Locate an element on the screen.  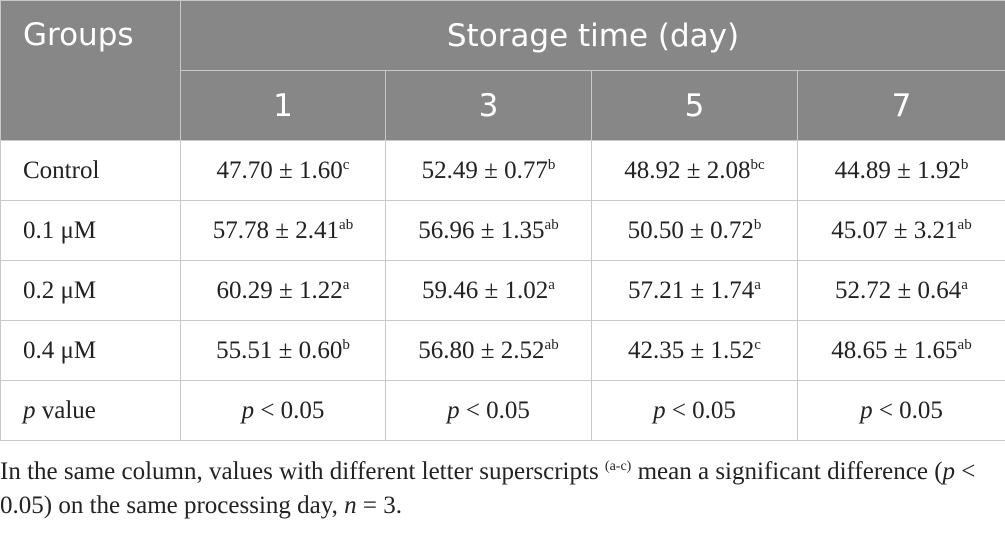
value-cell: 52.72 ± 0.64a is located at coordinates (901, 290).